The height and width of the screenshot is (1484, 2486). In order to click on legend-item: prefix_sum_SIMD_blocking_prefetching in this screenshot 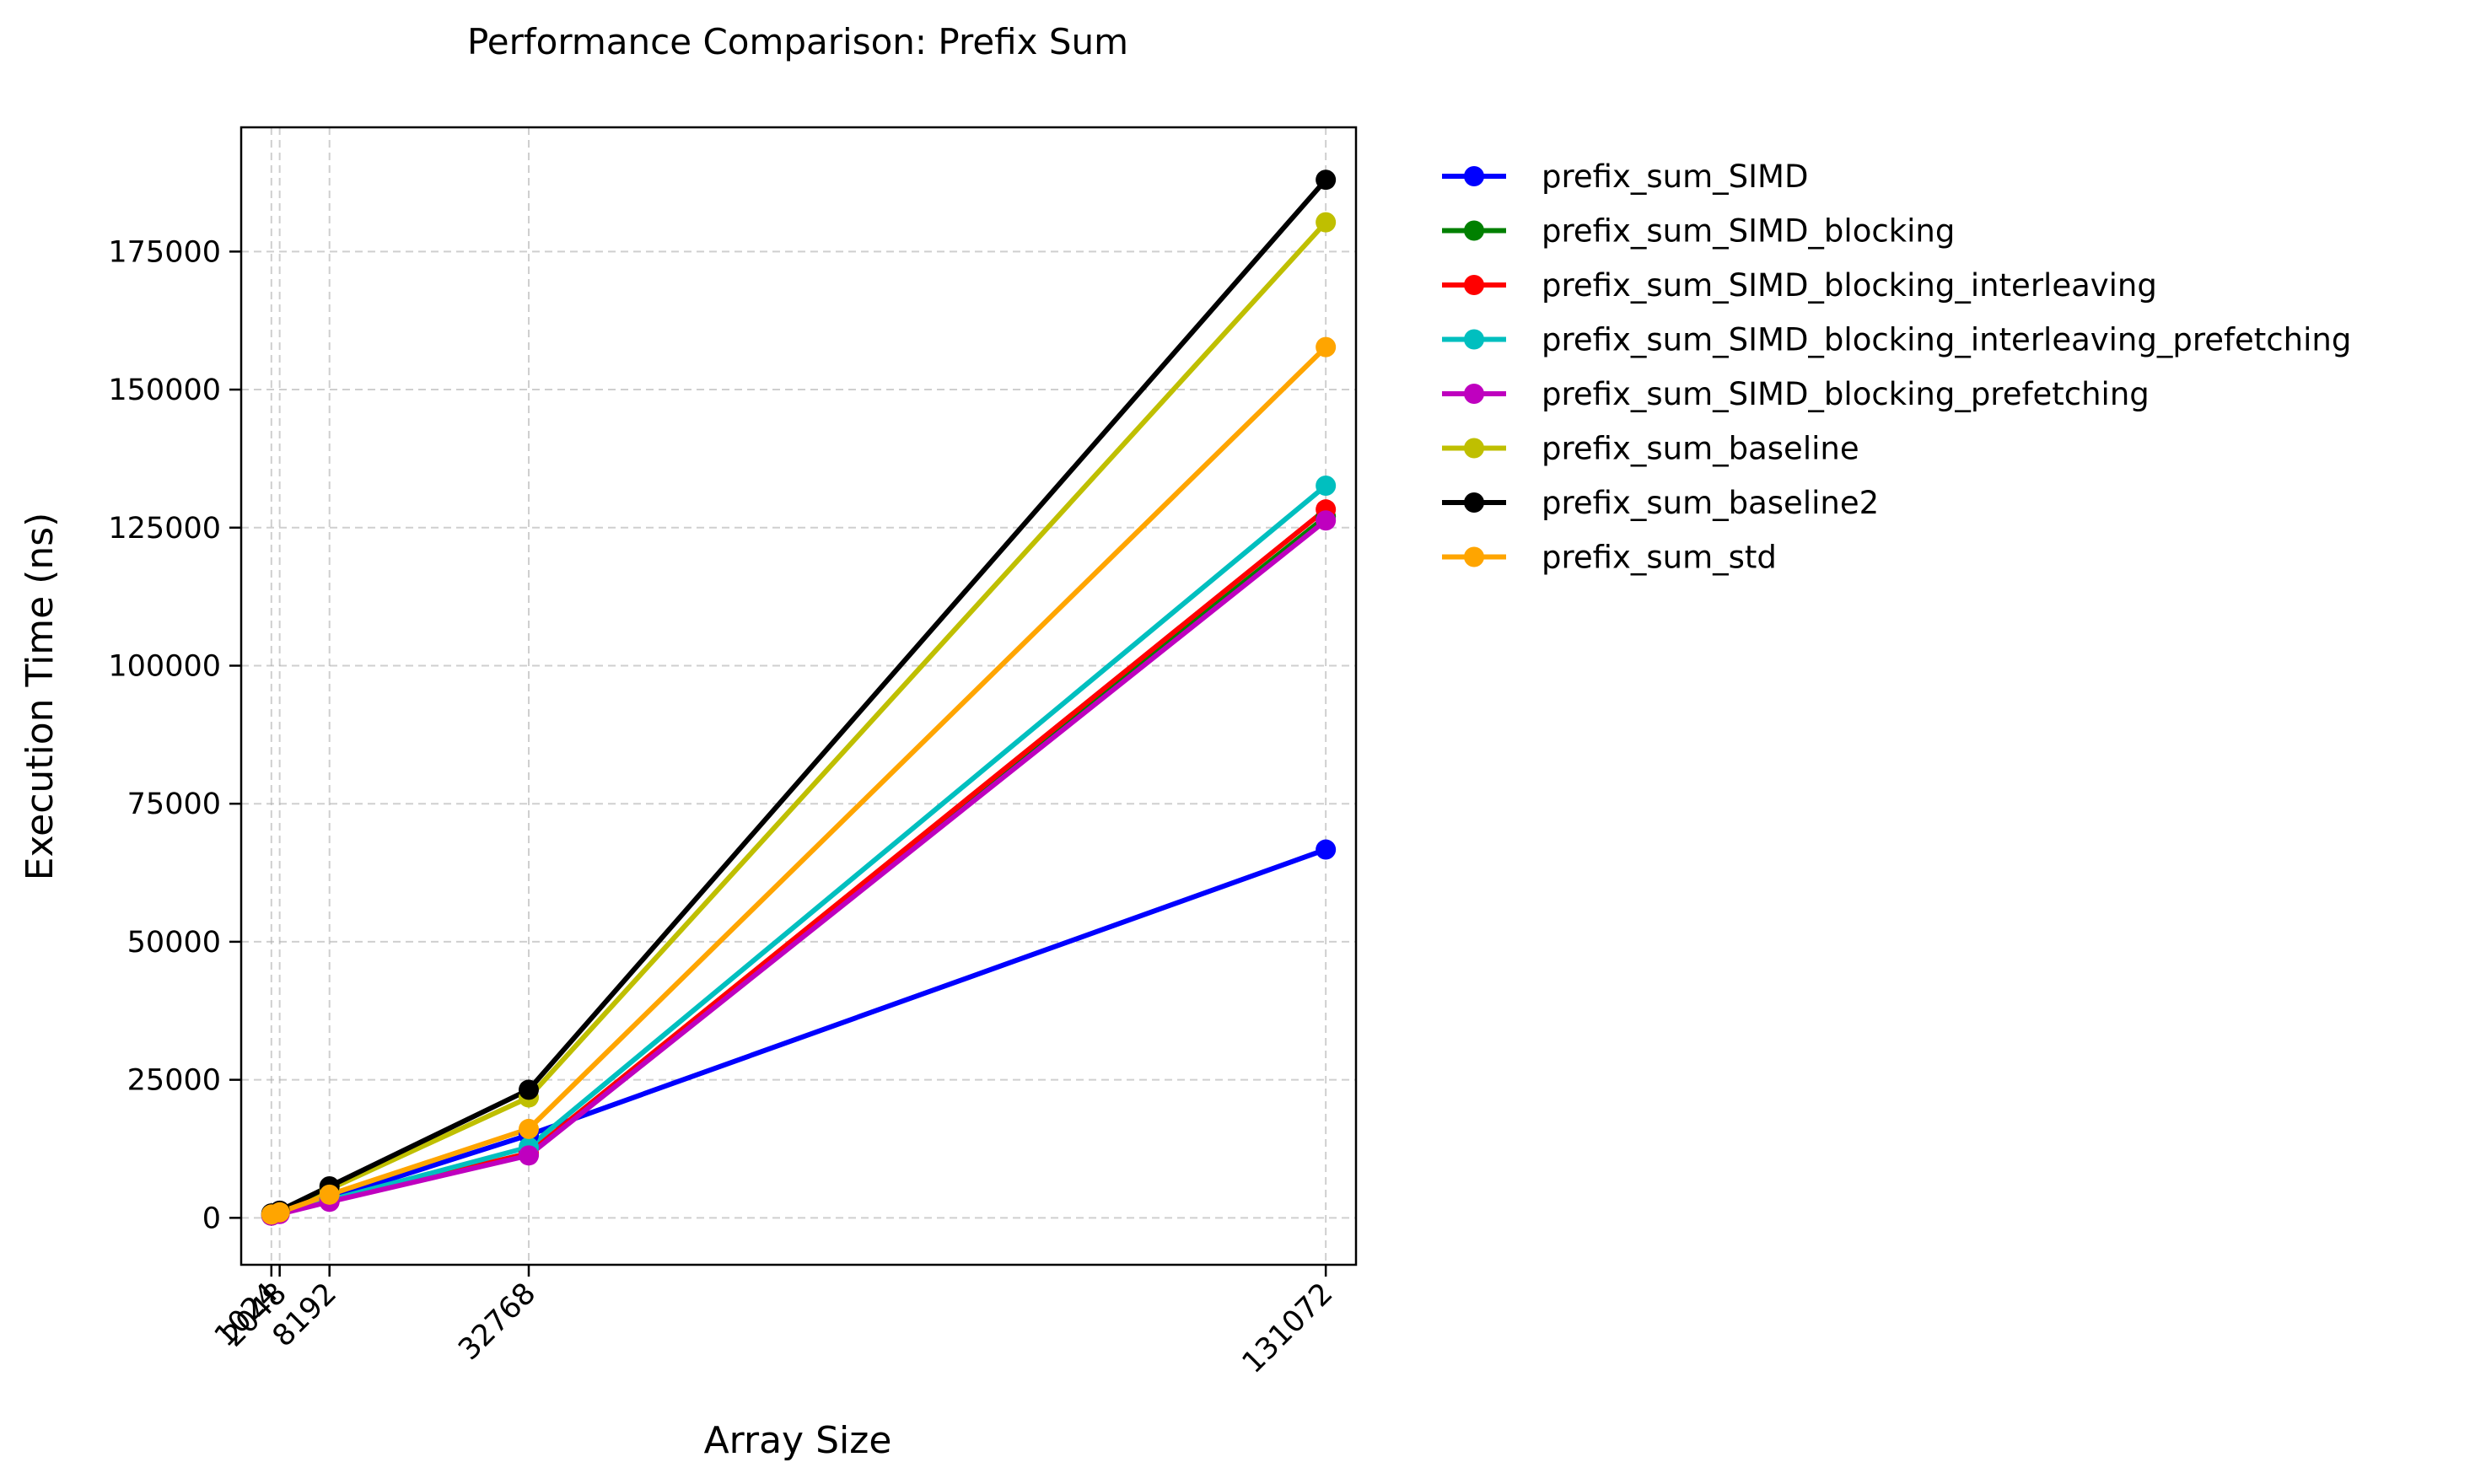, I will do `click(1796, 394)`.